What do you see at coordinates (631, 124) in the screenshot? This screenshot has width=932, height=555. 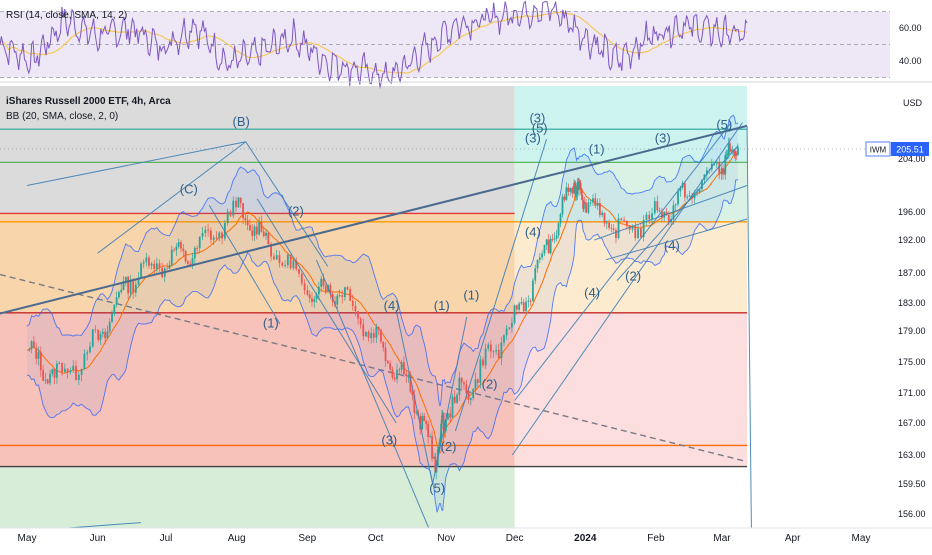 I see `zone-cyan` at bounding box center [631, 124].